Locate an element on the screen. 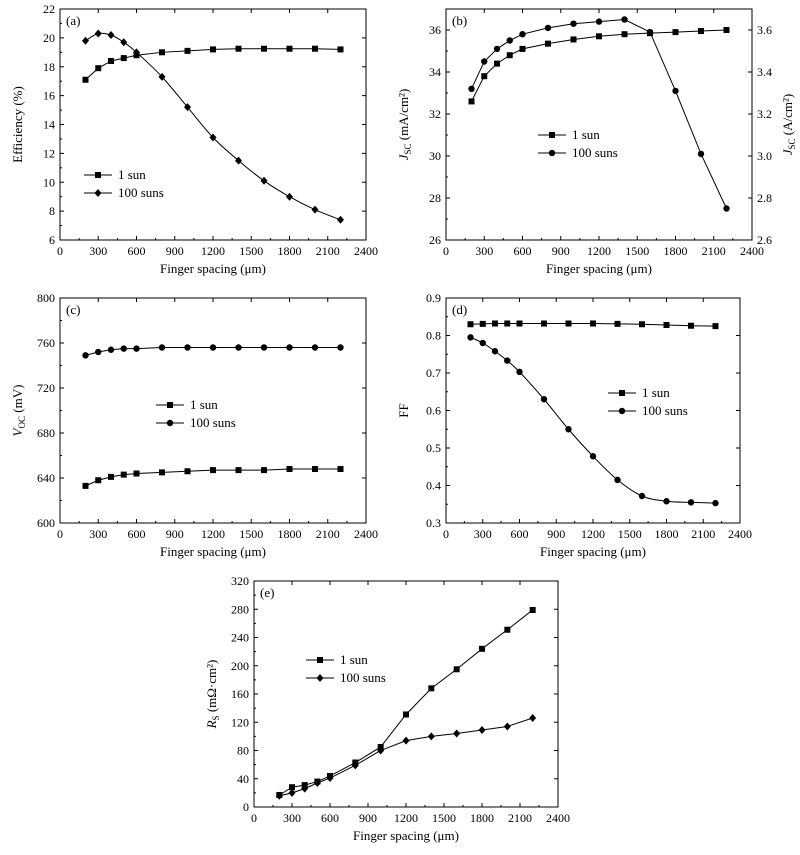 The width and height of the screenshot is (800, 855). y-tick-label: 6 is located at coordinates (52, 240).